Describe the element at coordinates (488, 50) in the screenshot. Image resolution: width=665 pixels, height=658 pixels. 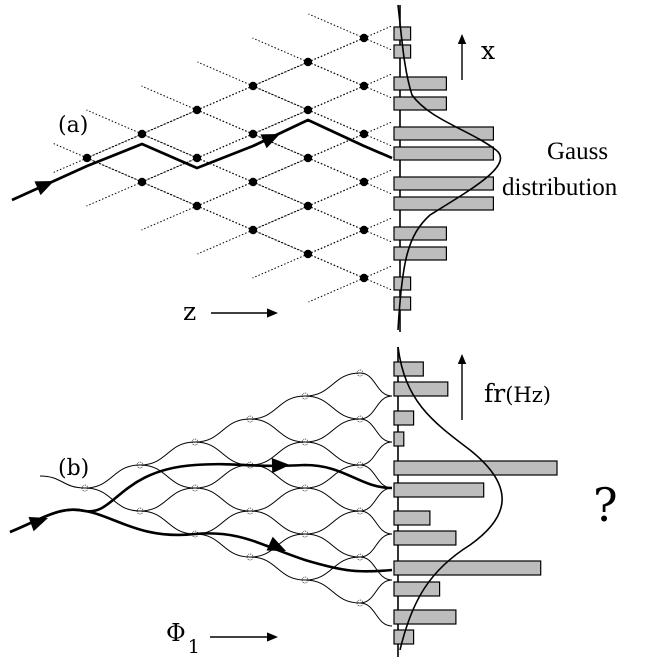
I see `x-axis-label: x` at that location.